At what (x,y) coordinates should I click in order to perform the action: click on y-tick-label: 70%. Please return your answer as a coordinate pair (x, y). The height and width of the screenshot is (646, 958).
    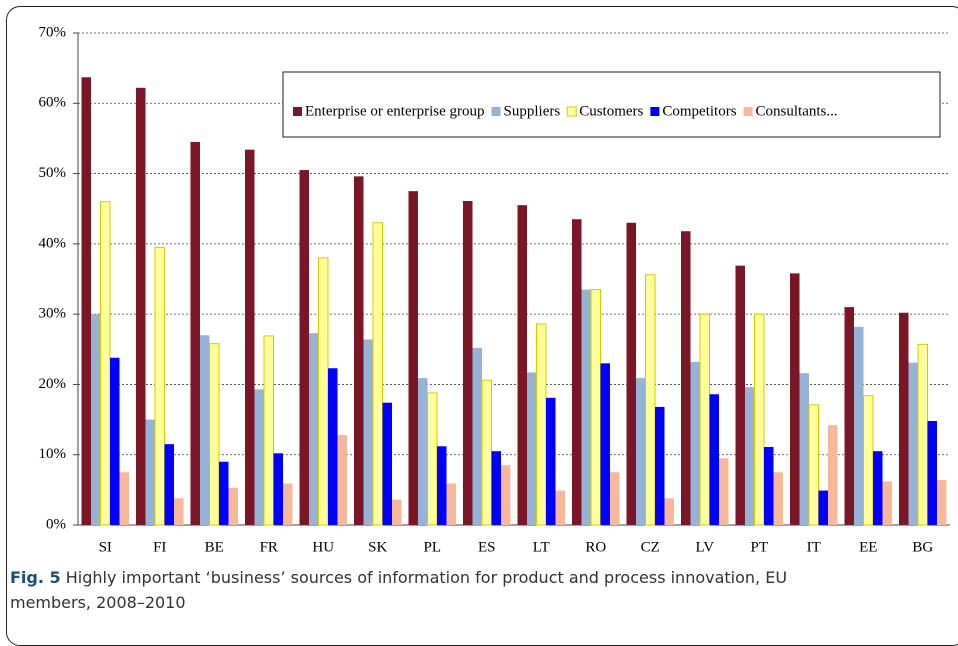
    Looking at the image, I should click on (53, 32).